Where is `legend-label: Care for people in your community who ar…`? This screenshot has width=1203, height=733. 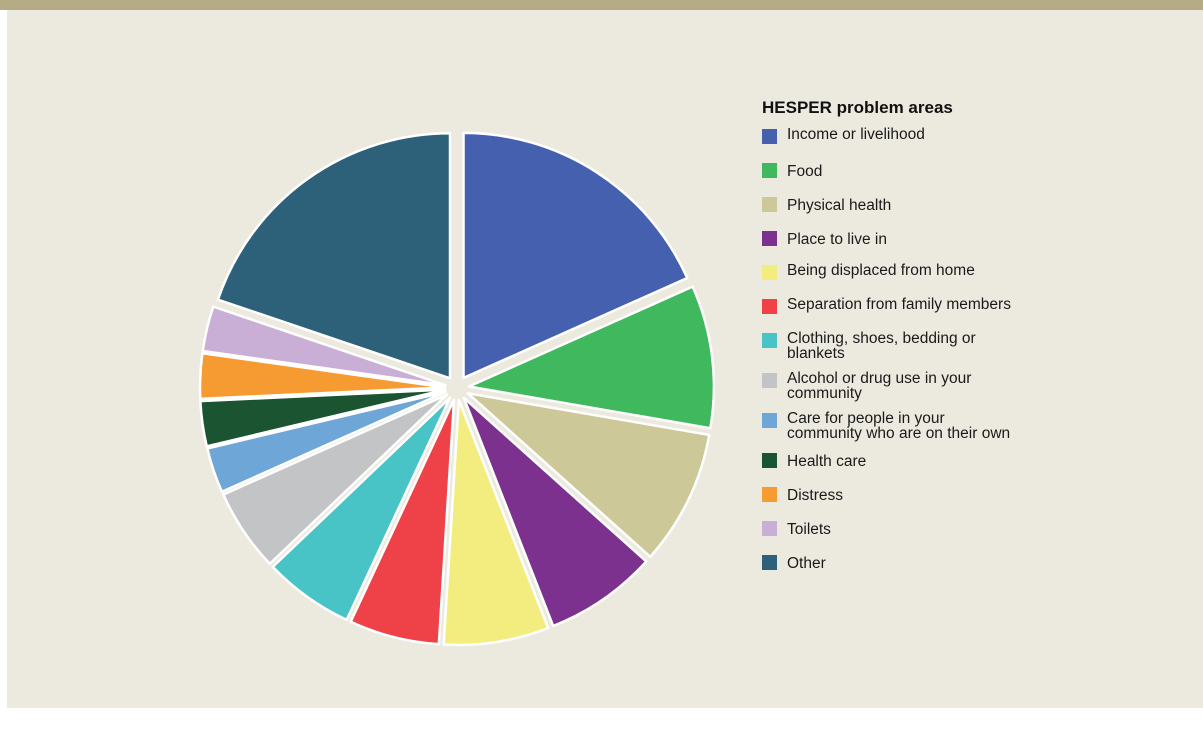
legend-label: Care for people in your community who ar… is located at coordinates (899, 426).